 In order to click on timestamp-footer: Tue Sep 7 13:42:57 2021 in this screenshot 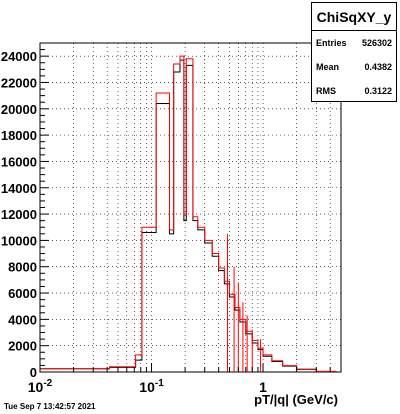, I will do `click(50, 406)`.